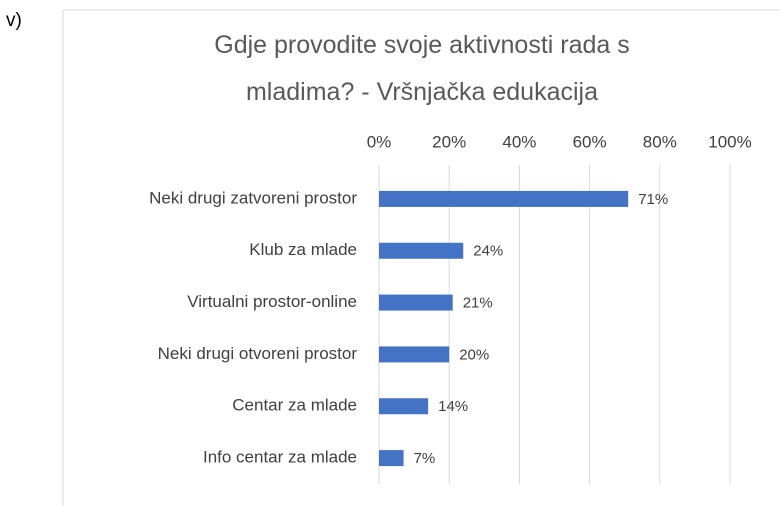 The image size is (780, 506). Describe the element at coordinates (653, 199) in the screenshot. I see `data-label: 71%` at that location.